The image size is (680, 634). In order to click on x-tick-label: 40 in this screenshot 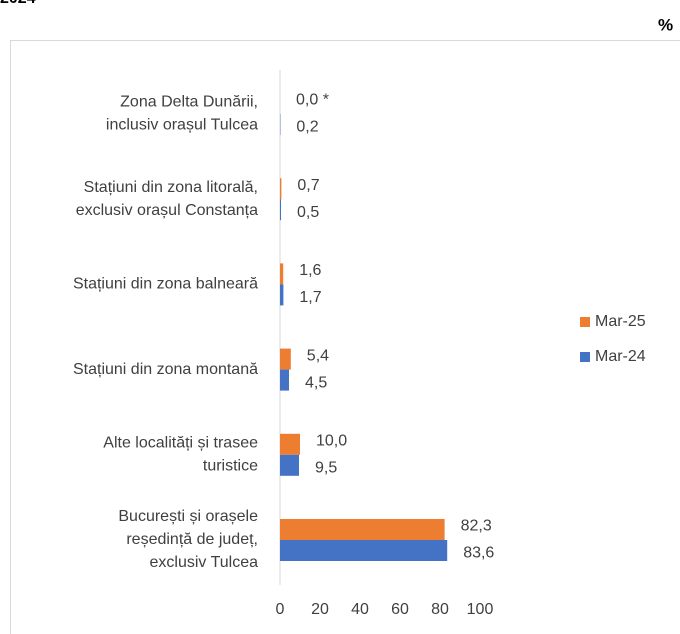, I will do `click(360, 609)`.